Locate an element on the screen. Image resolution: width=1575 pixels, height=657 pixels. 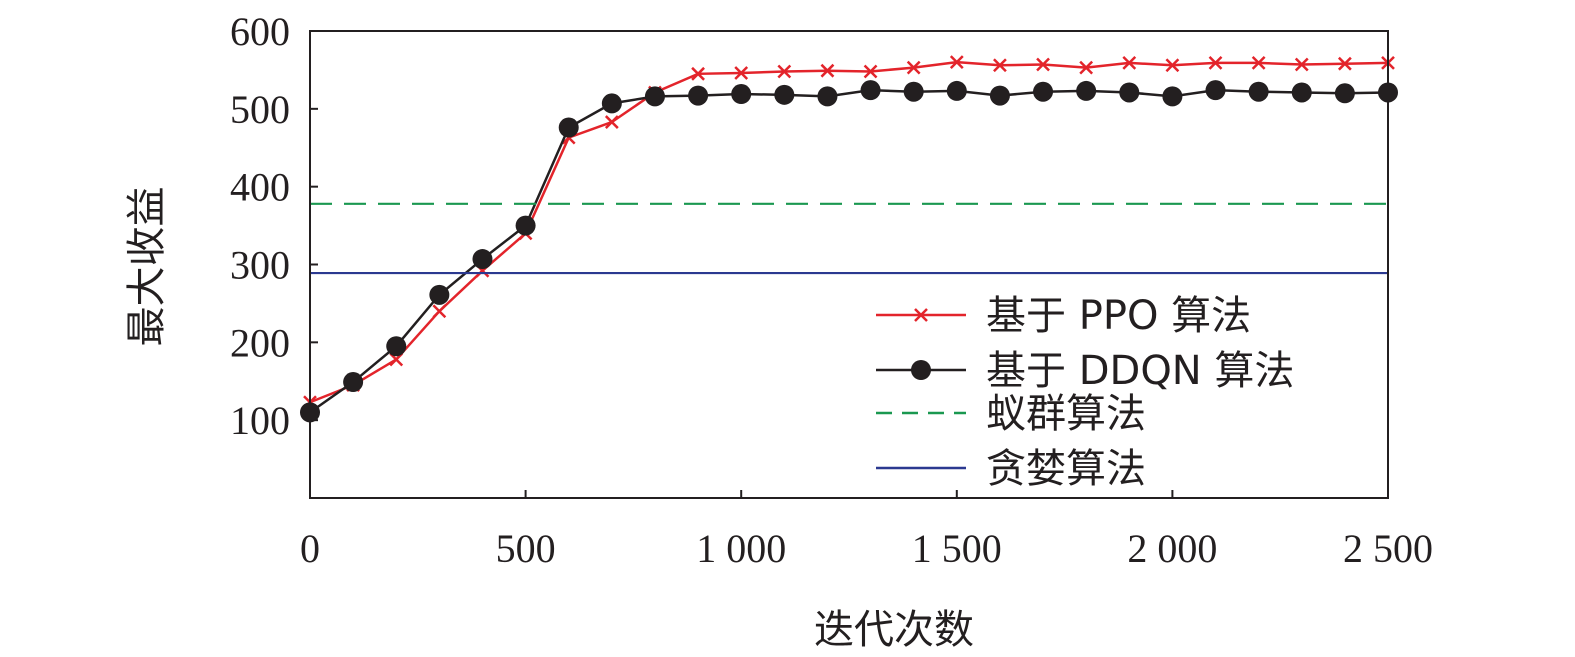
x-tick-label: 2 000 is located at coordinates (1172, 548).